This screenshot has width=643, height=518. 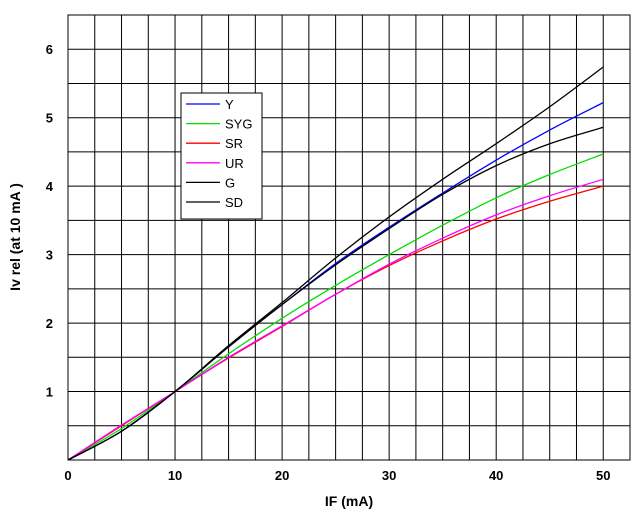 I want to click on x-tick-label: 0, so click(x=67, y=475).